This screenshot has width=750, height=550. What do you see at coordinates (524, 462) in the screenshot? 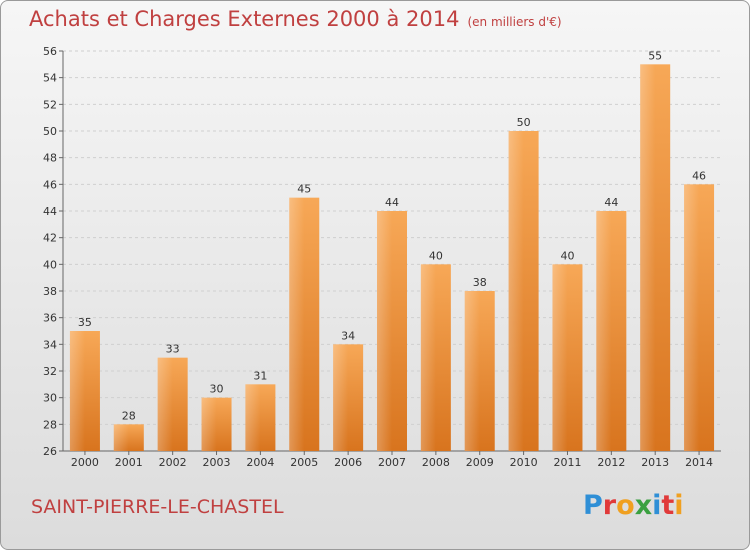
I see `x-tick-label: 2010` at bounding box center [524, 462].